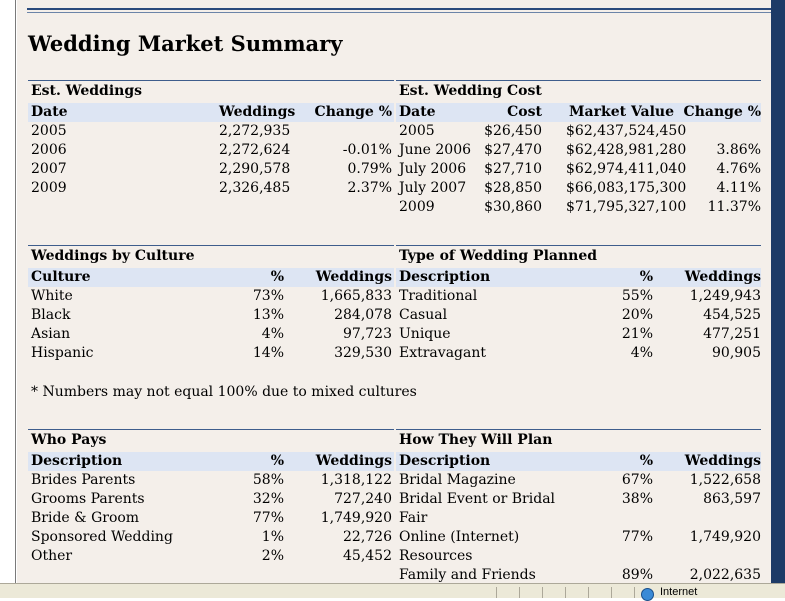 This screenshot has width=785, height=601. I want to click on cell-percent: 55%, so click(637, 296).